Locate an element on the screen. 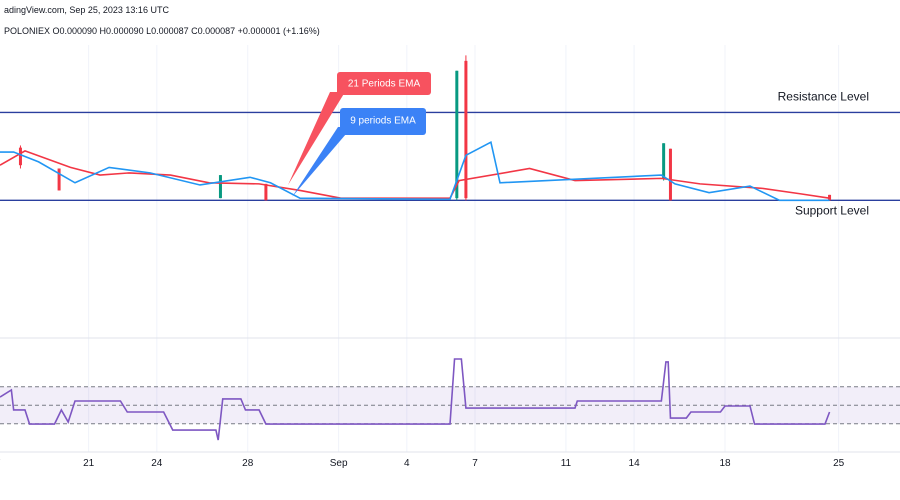  header-title: adingView.com, Sep 25, 2023 13:16 UTC is located at coordinates (86, 10).